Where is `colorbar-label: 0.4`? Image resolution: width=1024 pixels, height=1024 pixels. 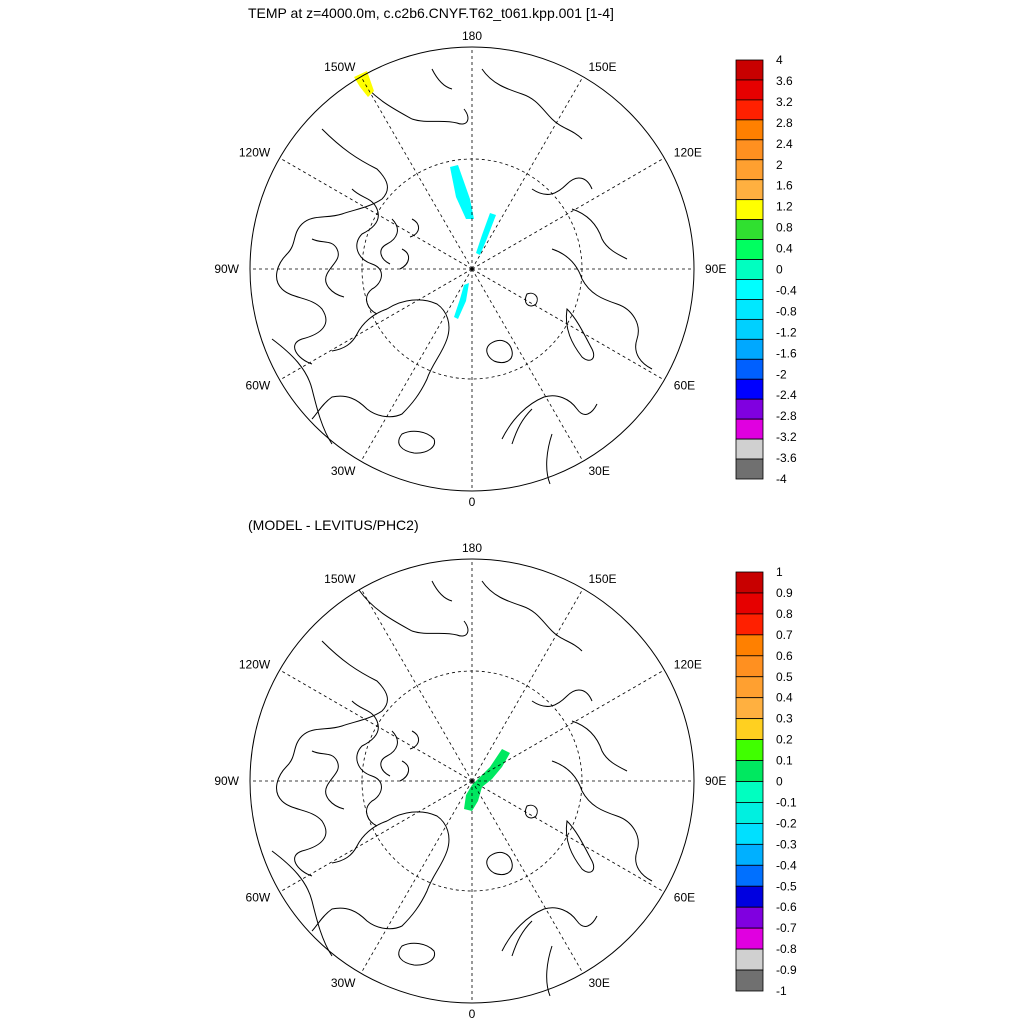
colorbar-label: 0.4 is located at coordinates (784, 249).